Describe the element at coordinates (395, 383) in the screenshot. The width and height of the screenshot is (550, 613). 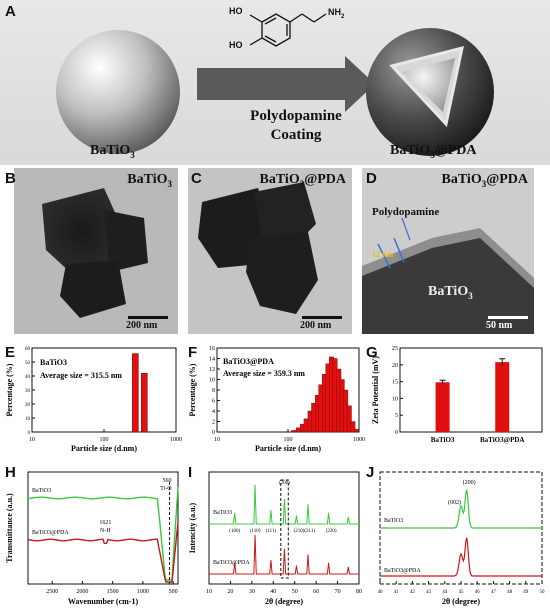
I see `y-tick-label: 15` at that location.